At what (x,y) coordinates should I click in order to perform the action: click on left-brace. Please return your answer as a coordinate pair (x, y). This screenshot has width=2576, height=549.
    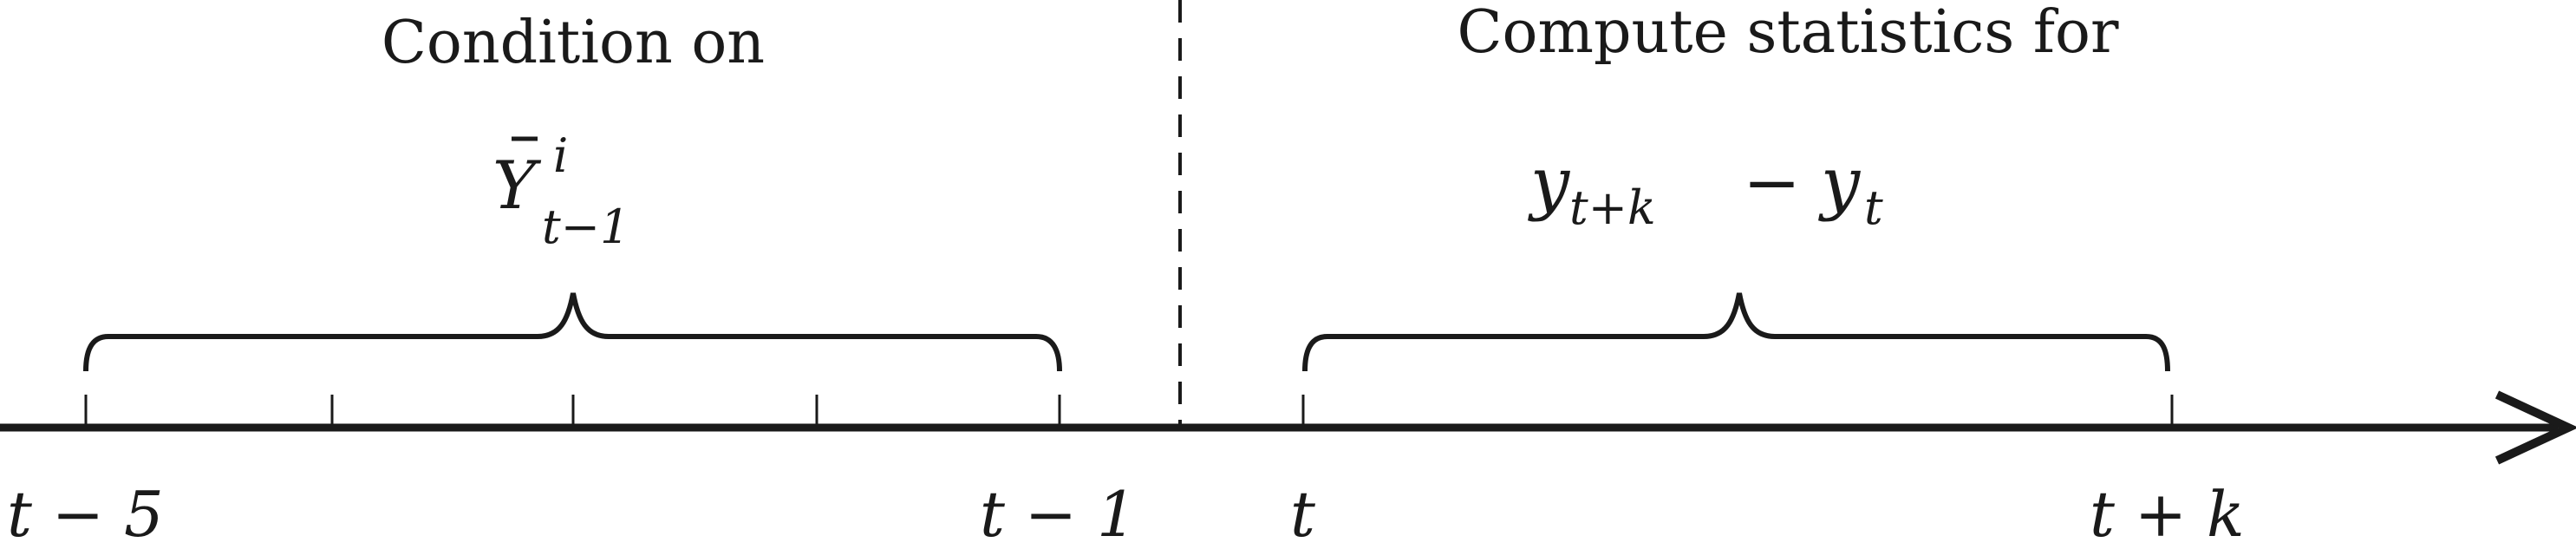
    Looking at the image, I should click on (573, 332).